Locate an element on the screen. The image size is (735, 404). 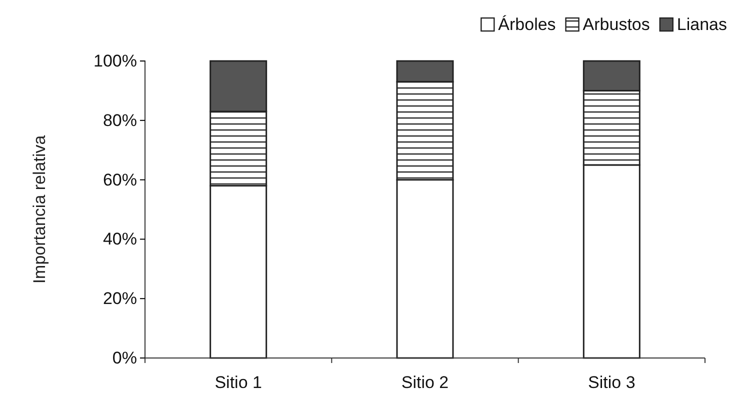
legend-label: Arbustos is located at coordinates (616, 24).